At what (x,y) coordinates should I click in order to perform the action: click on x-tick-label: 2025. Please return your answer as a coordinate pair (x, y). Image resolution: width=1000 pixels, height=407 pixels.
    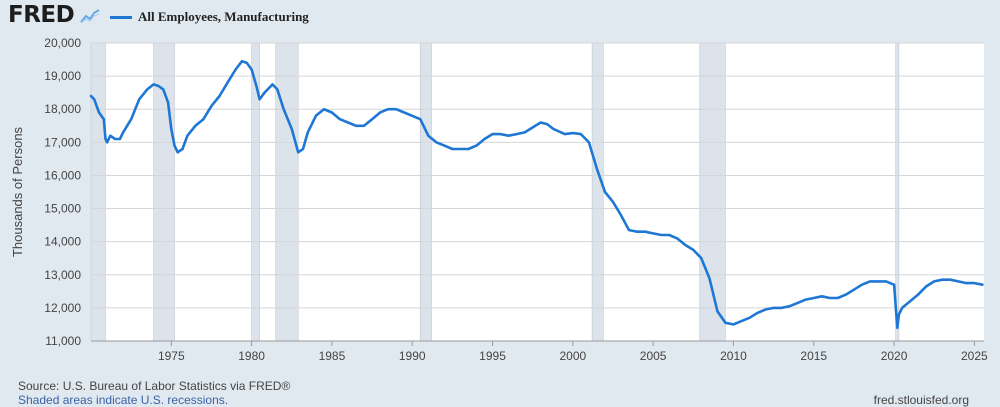
    Looking at the image, I should click on (974, 356).